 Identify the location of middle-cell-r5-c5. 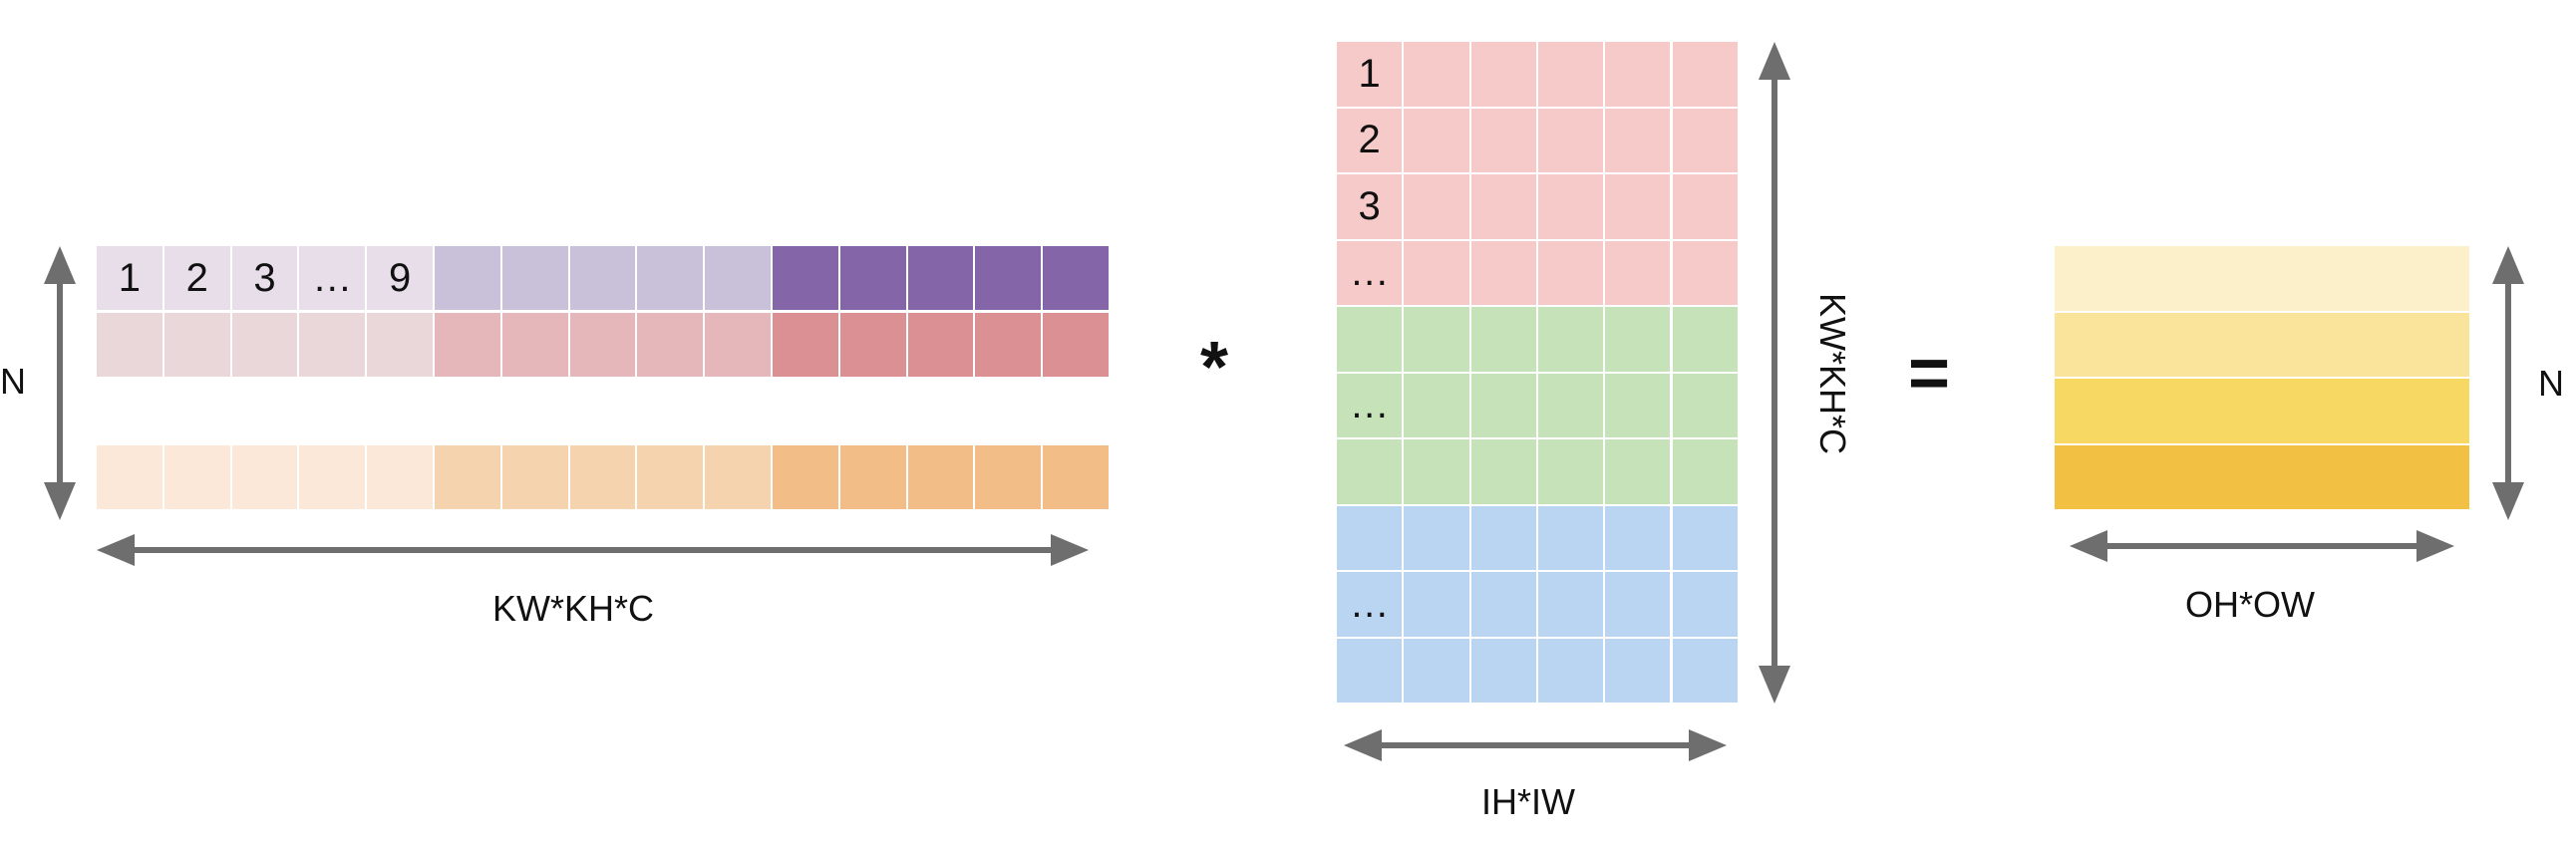
(1638, 340).